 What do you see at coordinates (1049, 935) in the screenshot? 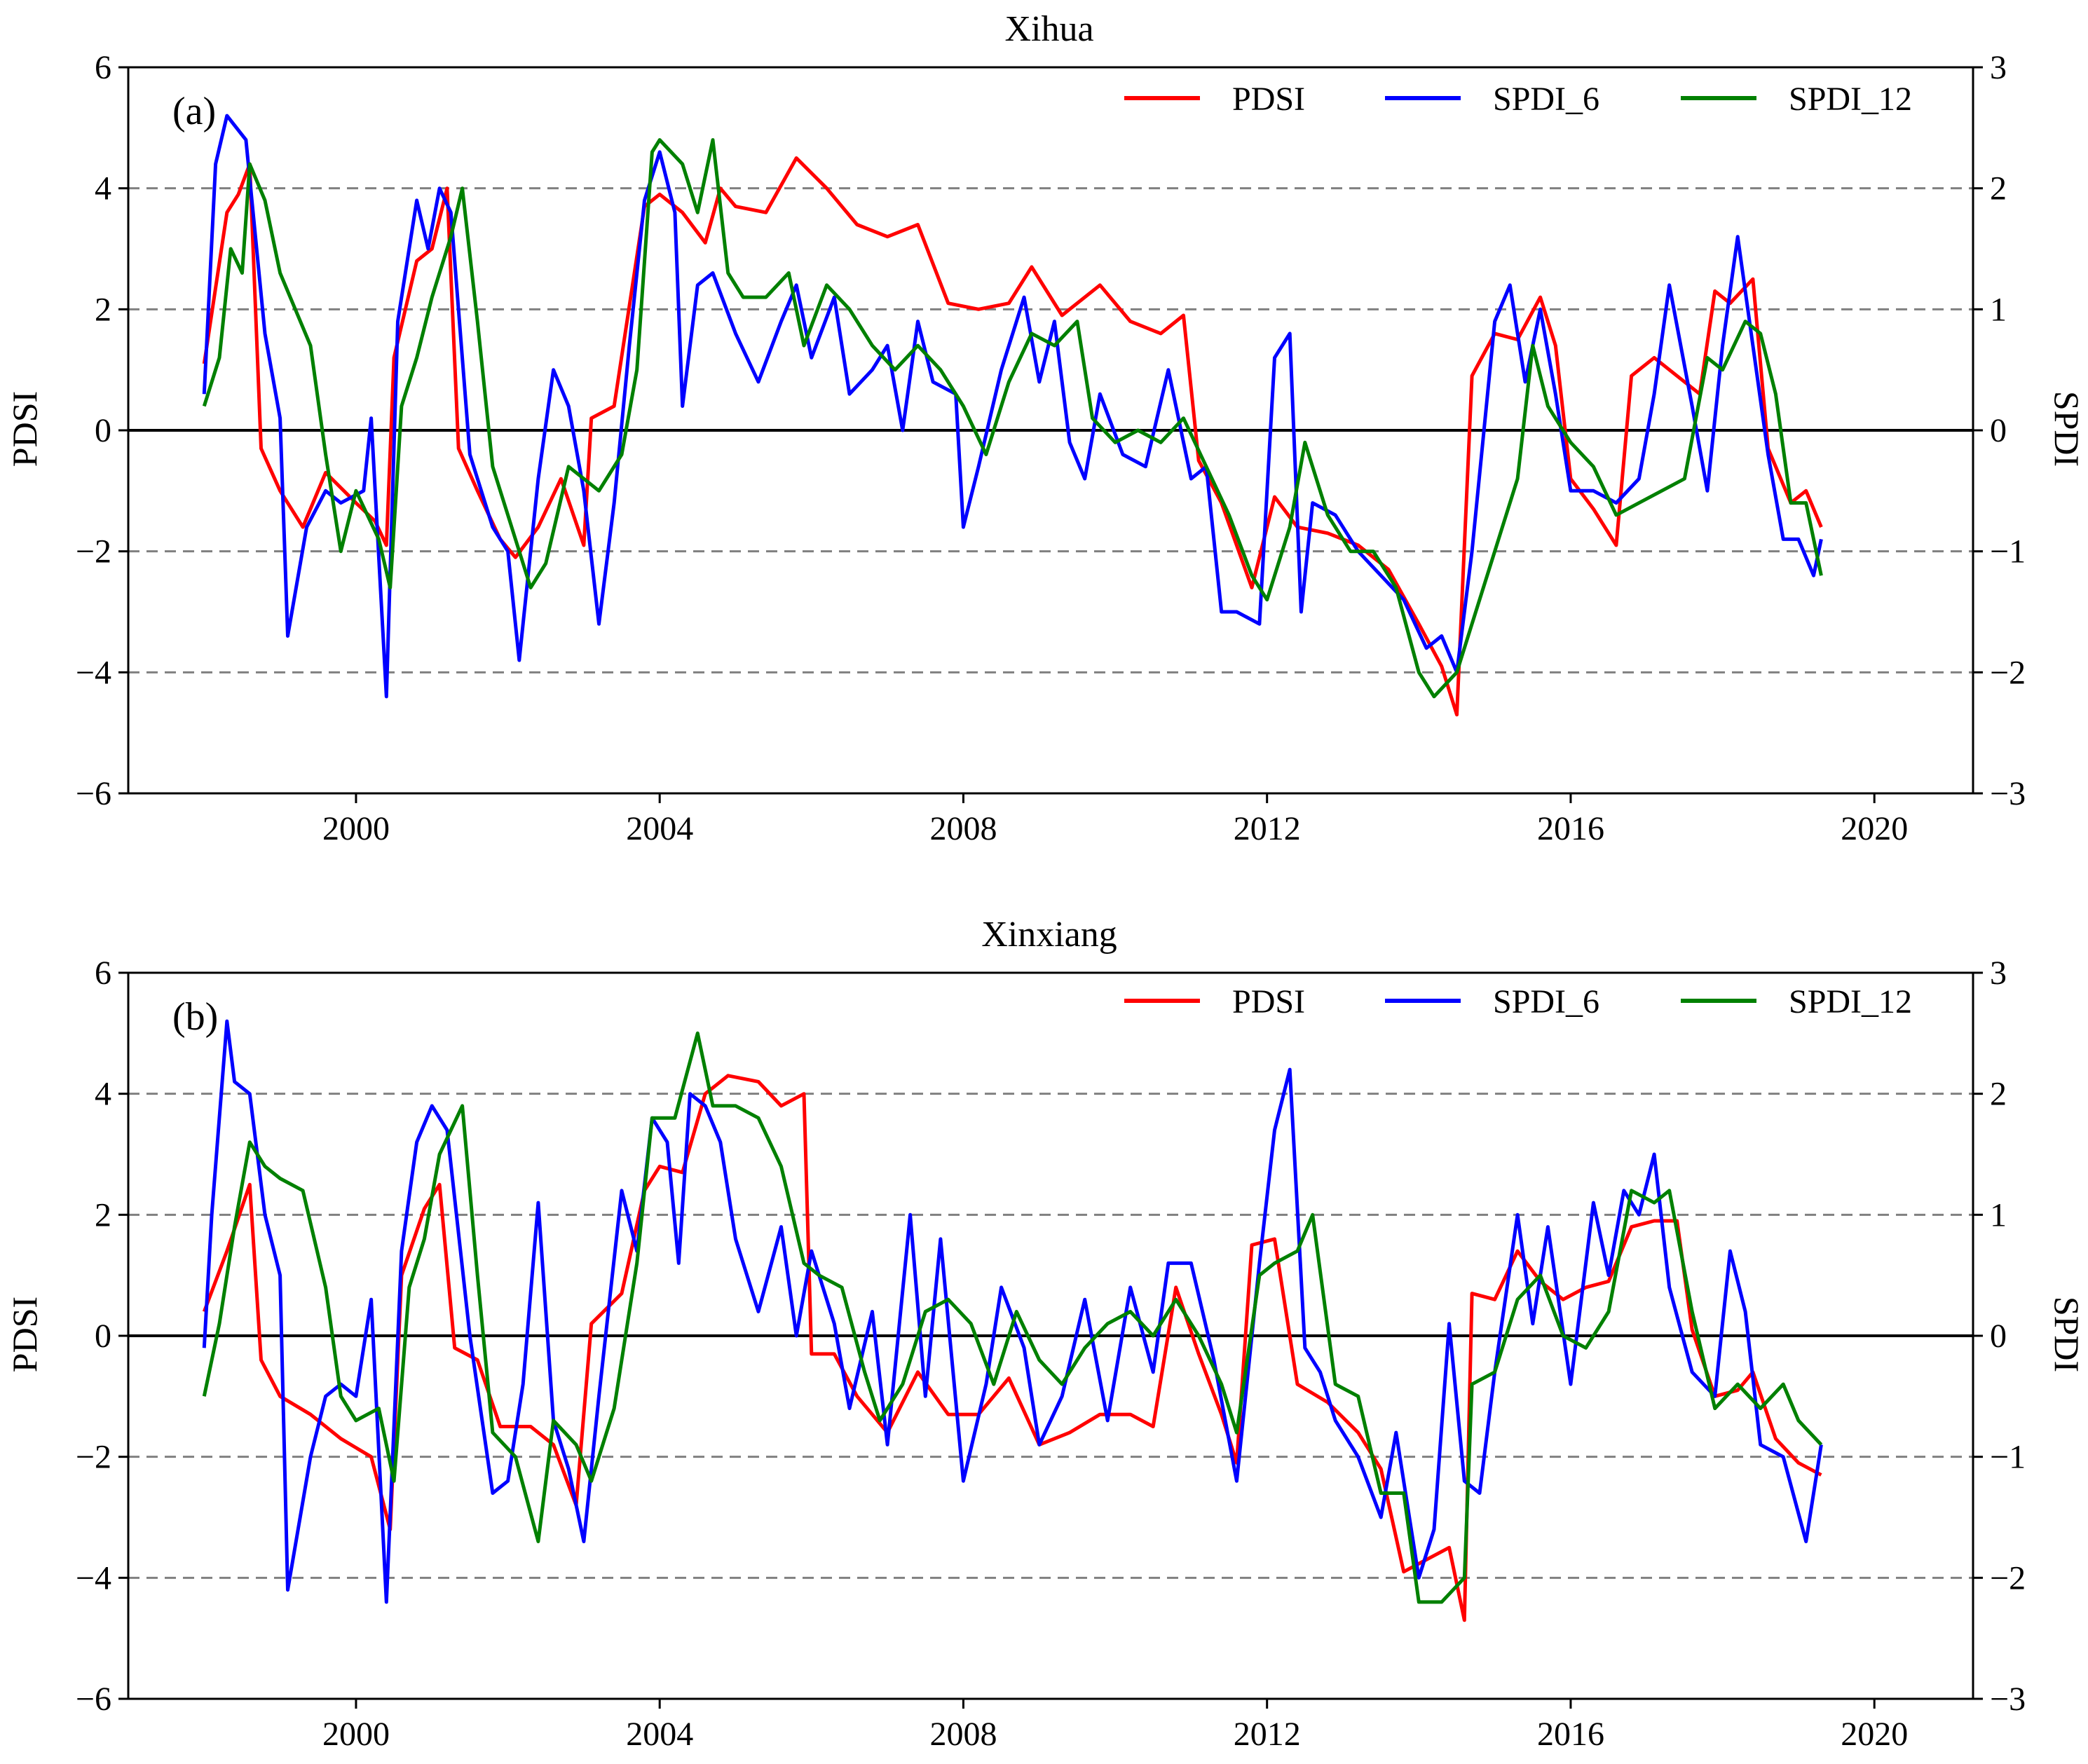
I see `chart-title: Xinxiang` at bounding box center [1049, 935].